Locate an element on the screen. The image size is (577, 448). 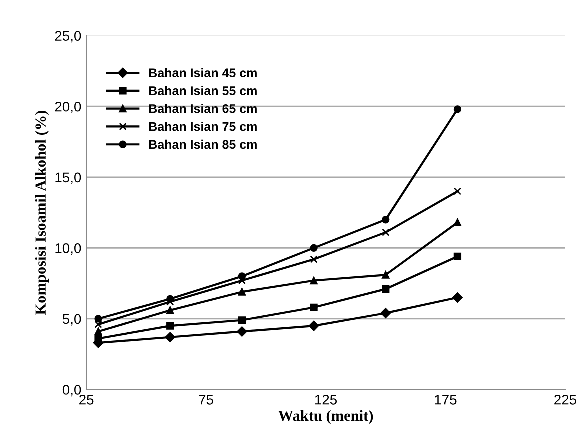
y-tick-label: 20,0 is located at coordinates (68, 108).